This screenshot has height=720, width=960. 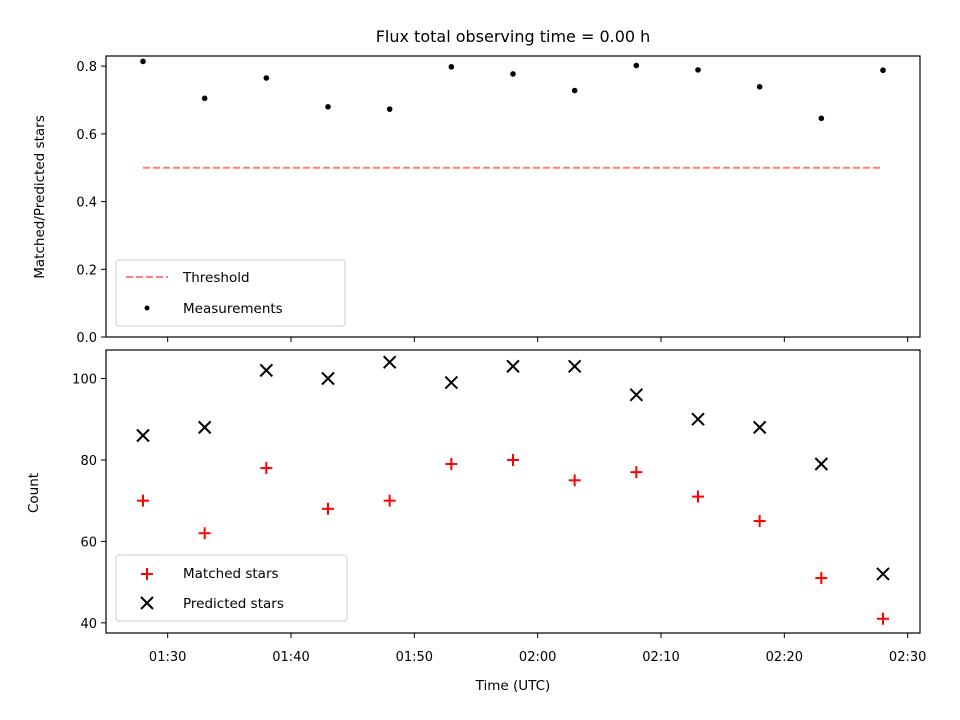 What do you see at coordinates (147, 603) in the screenshot?
I see `legend-predicted-swatch` at bounding box center [147, 603].